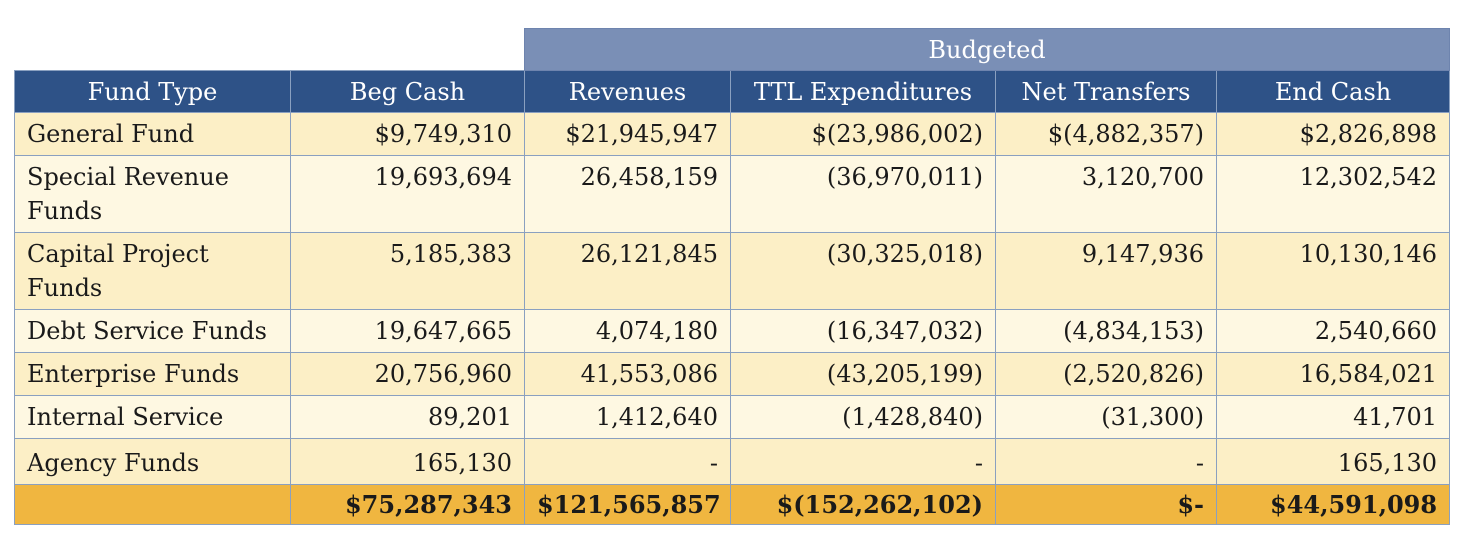  What do you see at coordinates (152, 91) in the screenshot?
I see `column-header-fund-type: Fund Type` at bounding box center [152, 91].